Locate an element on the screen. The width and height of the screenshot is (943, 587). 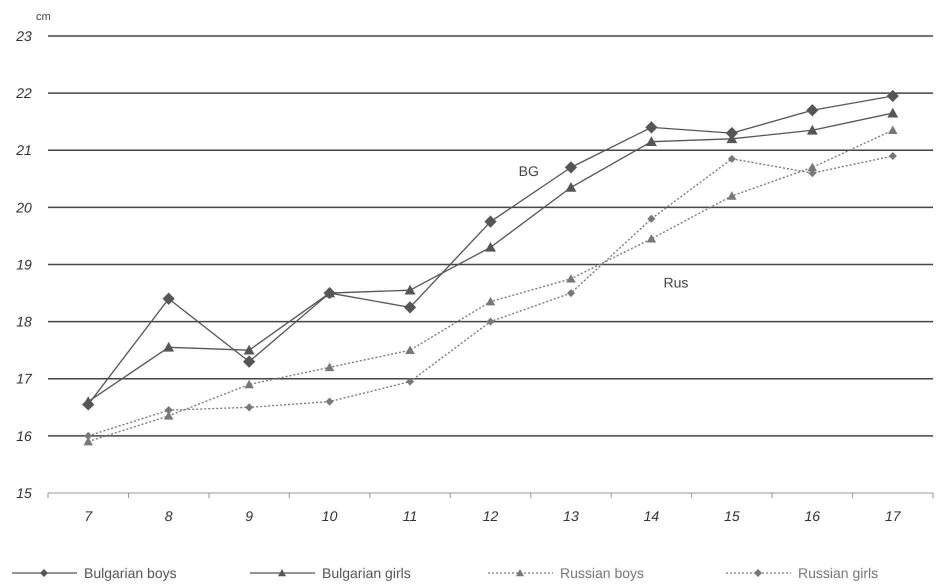
legend-label: Russian boys is located at coordinates (602, 572).